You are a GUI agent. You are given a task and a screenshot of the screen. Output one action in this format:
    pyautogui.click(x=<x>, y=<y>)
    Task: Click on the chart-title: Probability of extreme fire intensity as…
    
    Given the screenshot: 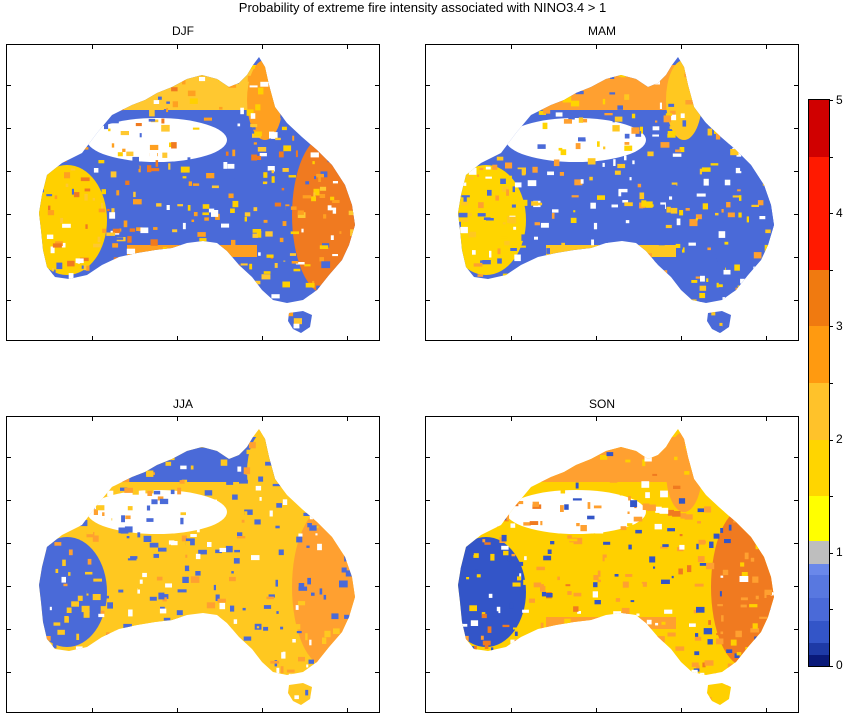 What is the action you would take?
    pyautogui.click(x=422, y=7)
    